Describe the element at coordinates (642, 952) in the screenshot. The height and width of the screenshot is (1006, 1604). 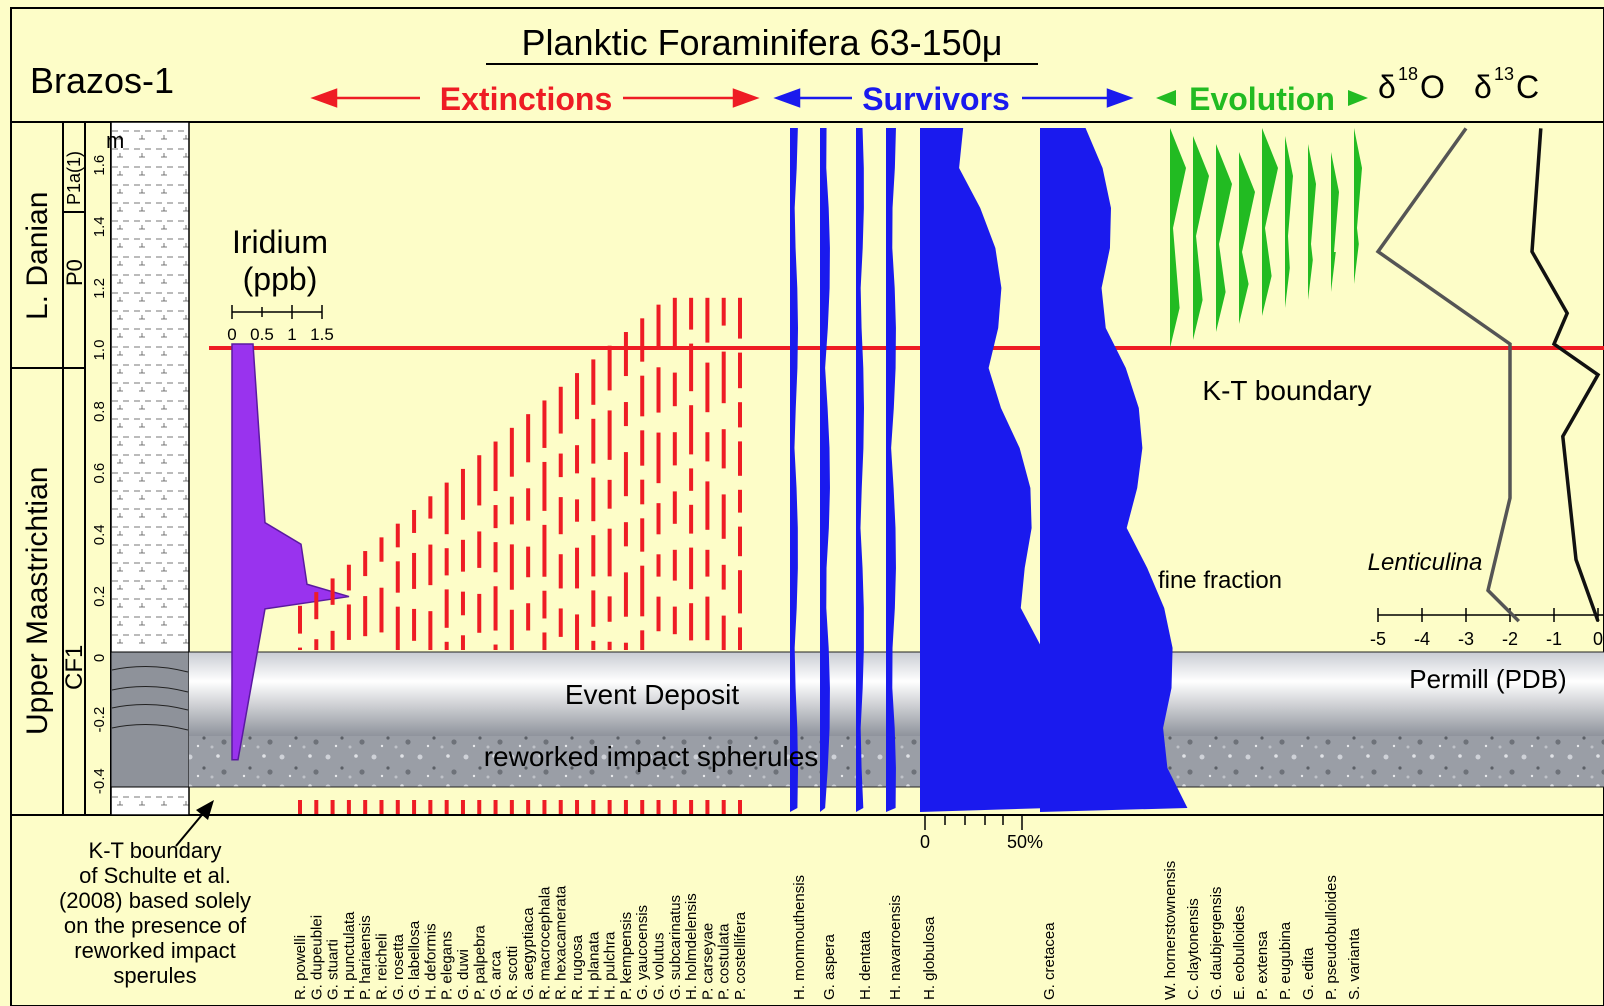
I see `extinct-species-label: G. yaucoensis` at that location.